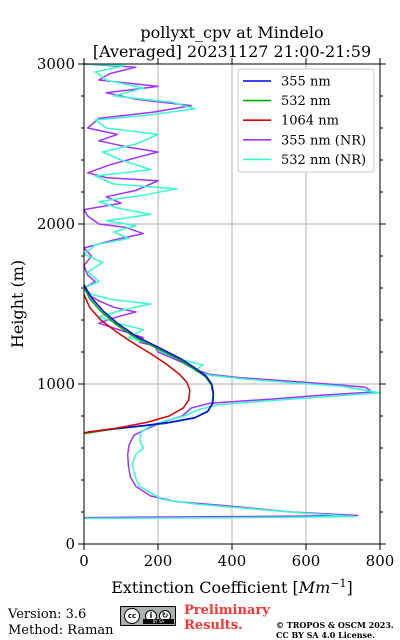 Image resolution: width=400 pixels, height=640 pixels. I want to click on legend-label: 355 nm, so click(306, 82).